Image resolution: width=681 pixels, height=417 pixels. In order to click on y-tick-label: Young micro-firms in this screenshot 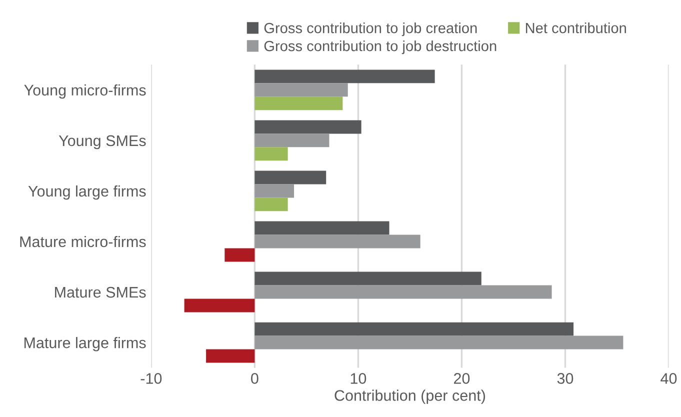, I will do `click(85, 91)`.